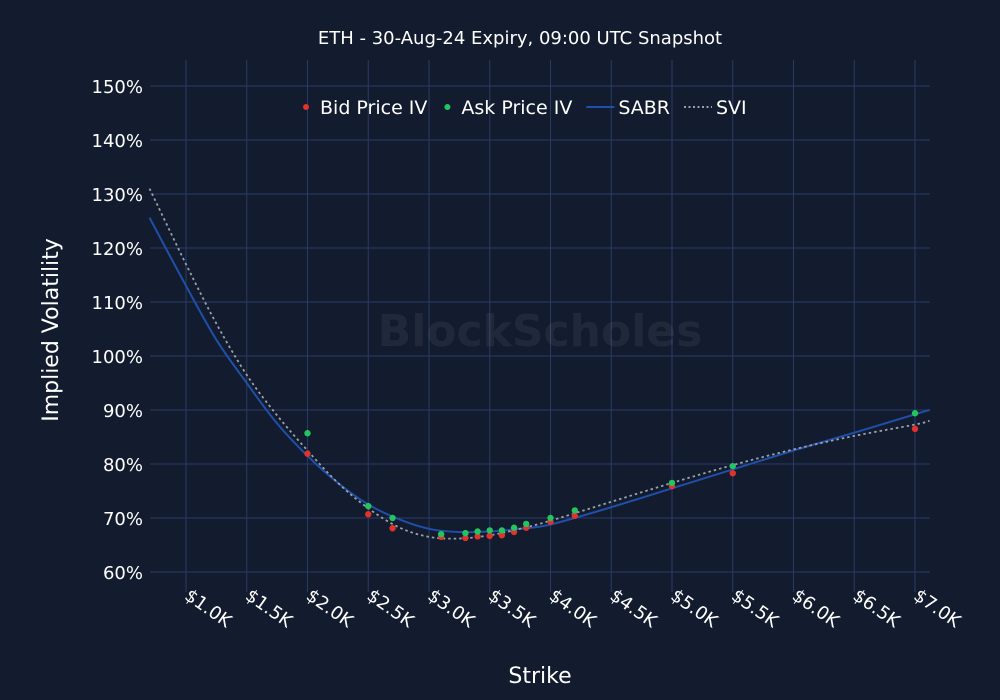  What do you see at coordinates (117, 303) in the screenshot?
I see `y-tick-label: 110%` at bounding box center [117, 303].